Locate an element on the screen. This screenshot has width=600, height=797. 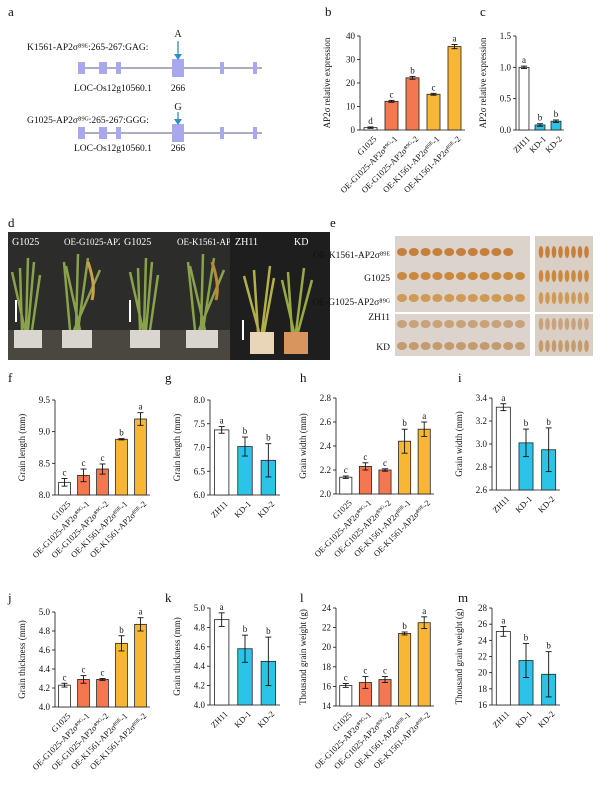
panel-letter-j: j is located at coordinates (9, 597).